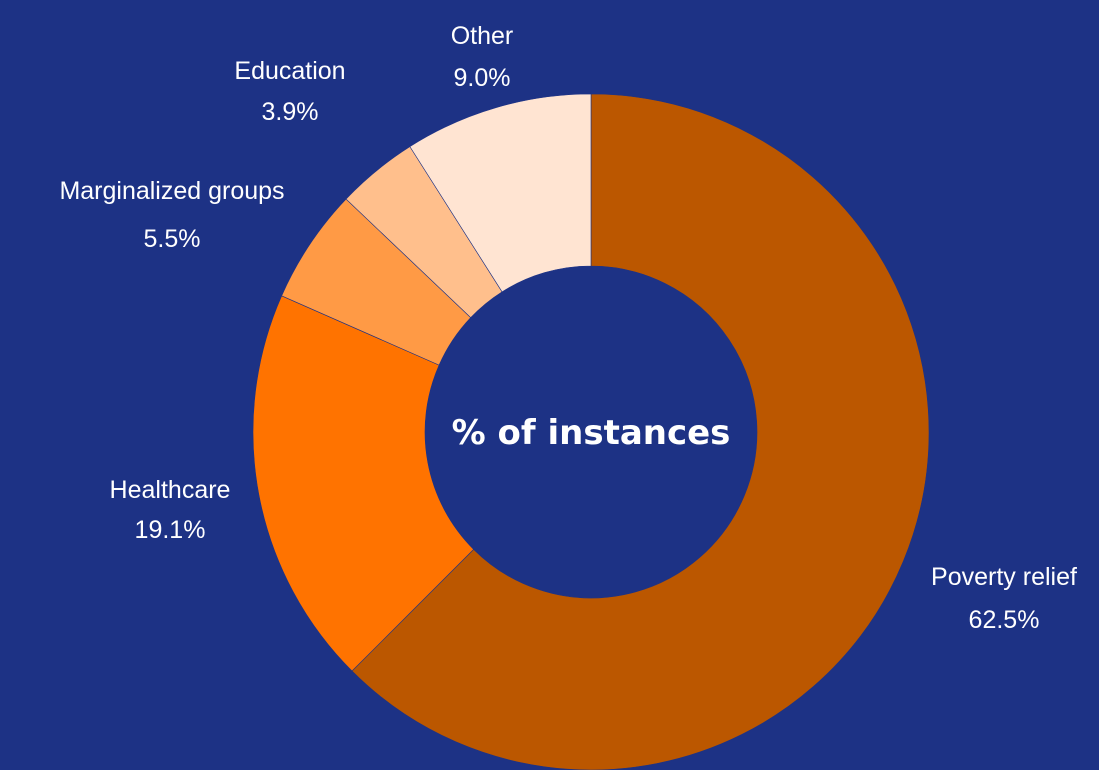 The height and width of the screenshot is (770, 1099). Describe the element at coordinates (500, 193) in the screenshot. I see `slice-other` at that location.